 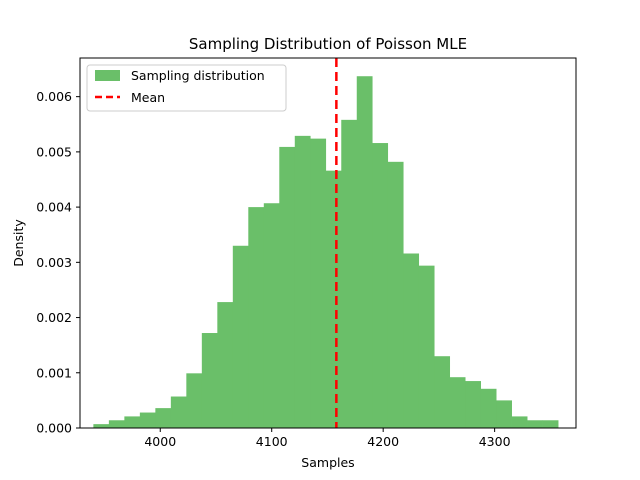 I want to click on y-tick-label: 0.005, so click(x=54, y=151).